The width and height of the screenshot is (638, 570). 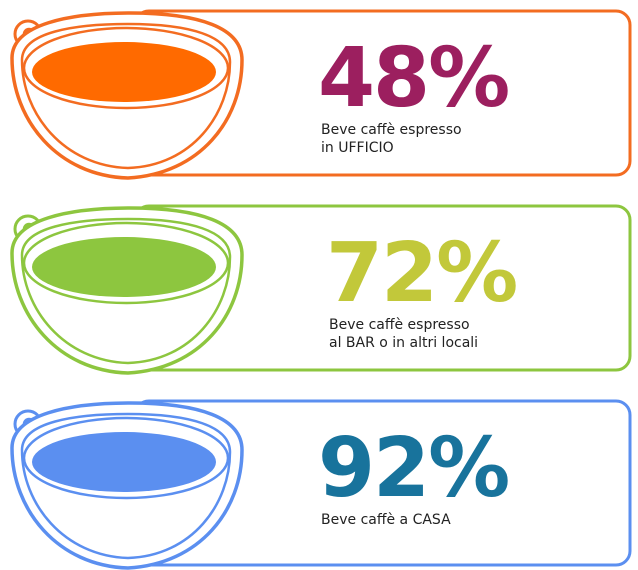 What do you see at coordinates (413, 468) in the screenshot?
I see `percentage: 92%` at bounding box center [413, 468].